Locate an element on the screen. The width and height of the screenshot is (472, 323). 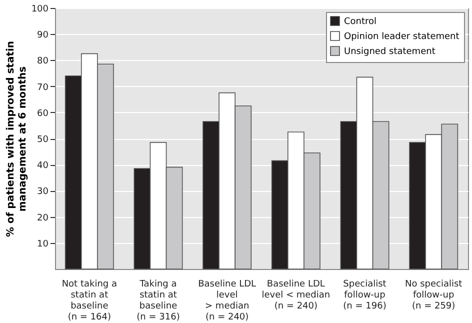
y-tick-label: 60 is located at coordinates (43, 113).